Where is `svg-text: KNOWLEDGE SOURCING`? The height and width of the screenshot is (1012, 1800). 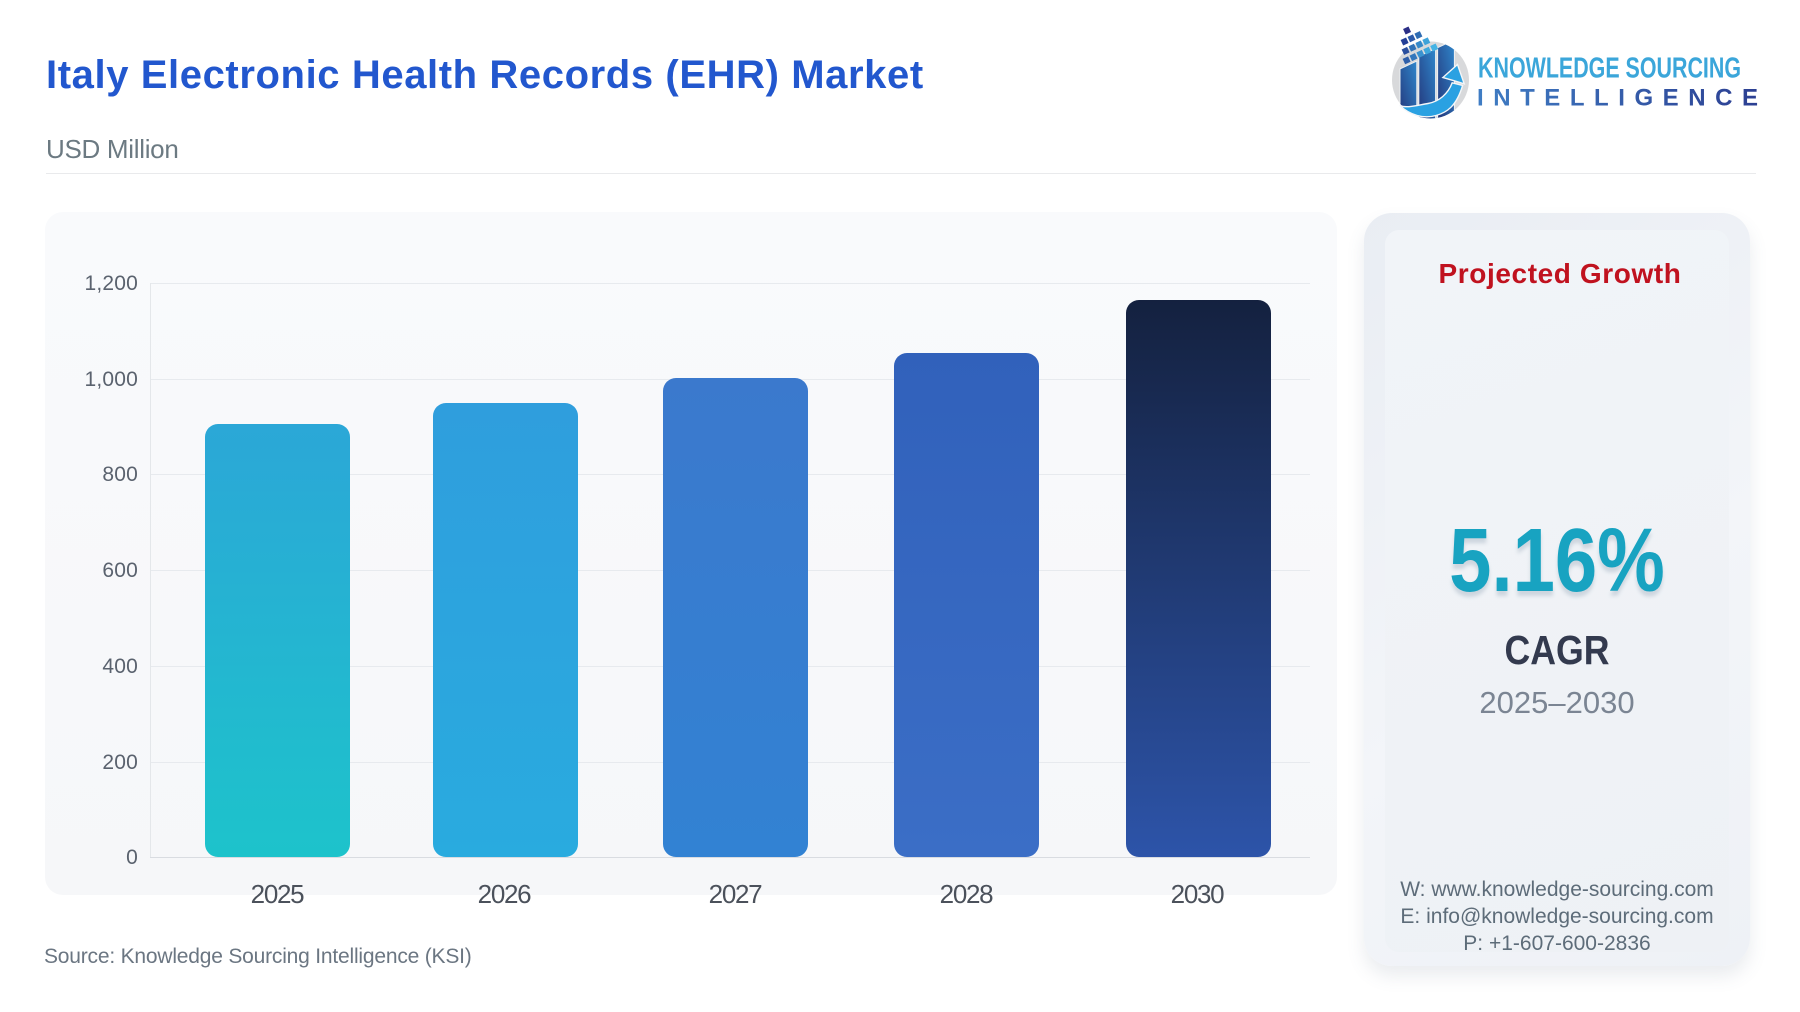 svg-text: KNOWLEDGE SOURCING is located at coordinates (1609, 69).